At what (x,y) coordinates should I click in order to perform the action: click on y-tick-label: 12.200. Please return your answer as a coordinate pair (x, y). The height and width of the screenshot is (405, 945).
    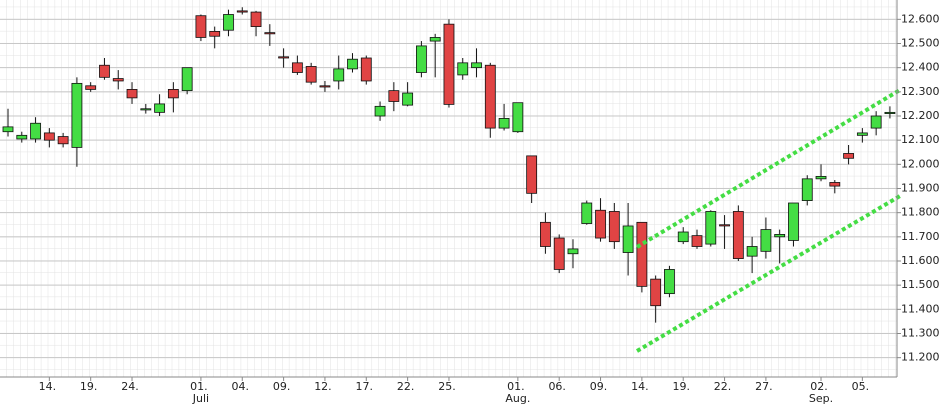
    Looking at the image, I should click on (920, 115).